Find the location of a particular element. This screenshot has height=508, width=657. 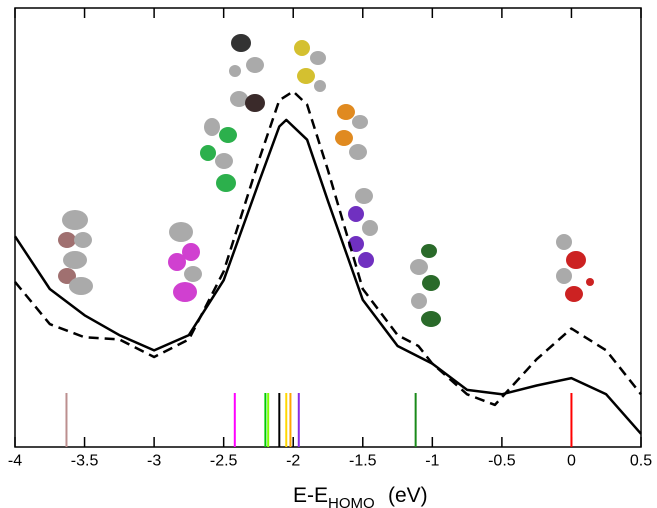

x-axis-label: E-E is located at coordinates (310, 495).